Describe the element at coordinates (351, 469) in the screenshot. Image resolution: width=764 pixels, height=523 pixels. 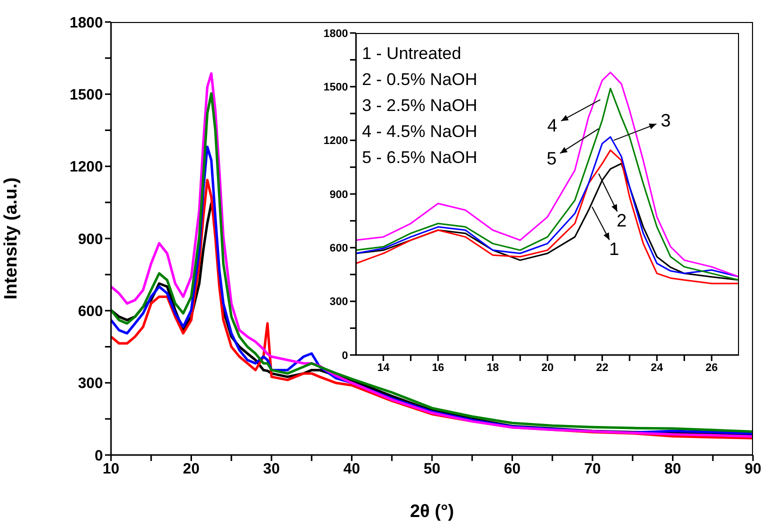
I see `x-tick-label: 40` at that location.